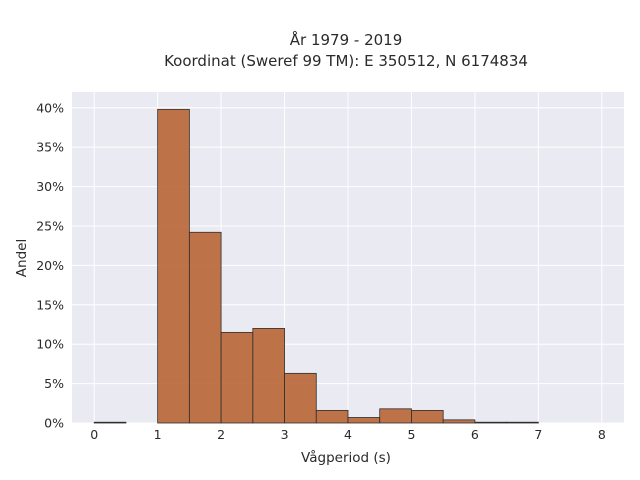  I want to click on x-tick-label: 5, so click(411, 434).